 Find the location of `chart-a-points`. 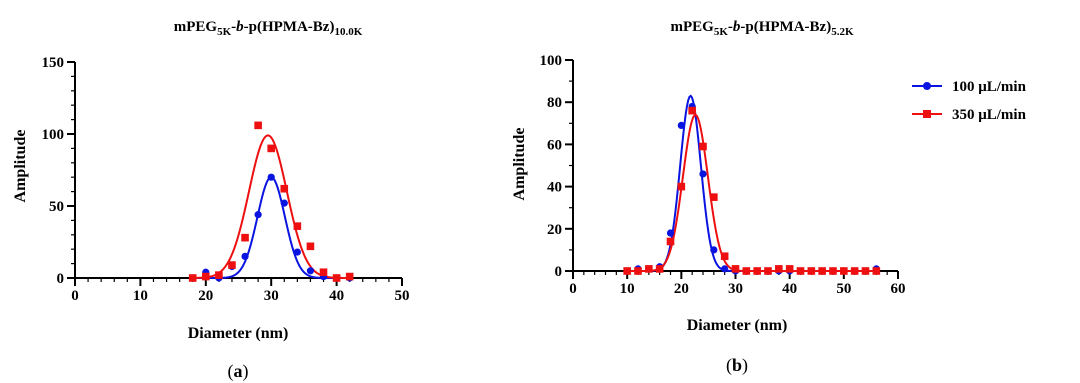

chart-a-points is located at coordinates (271, 201).